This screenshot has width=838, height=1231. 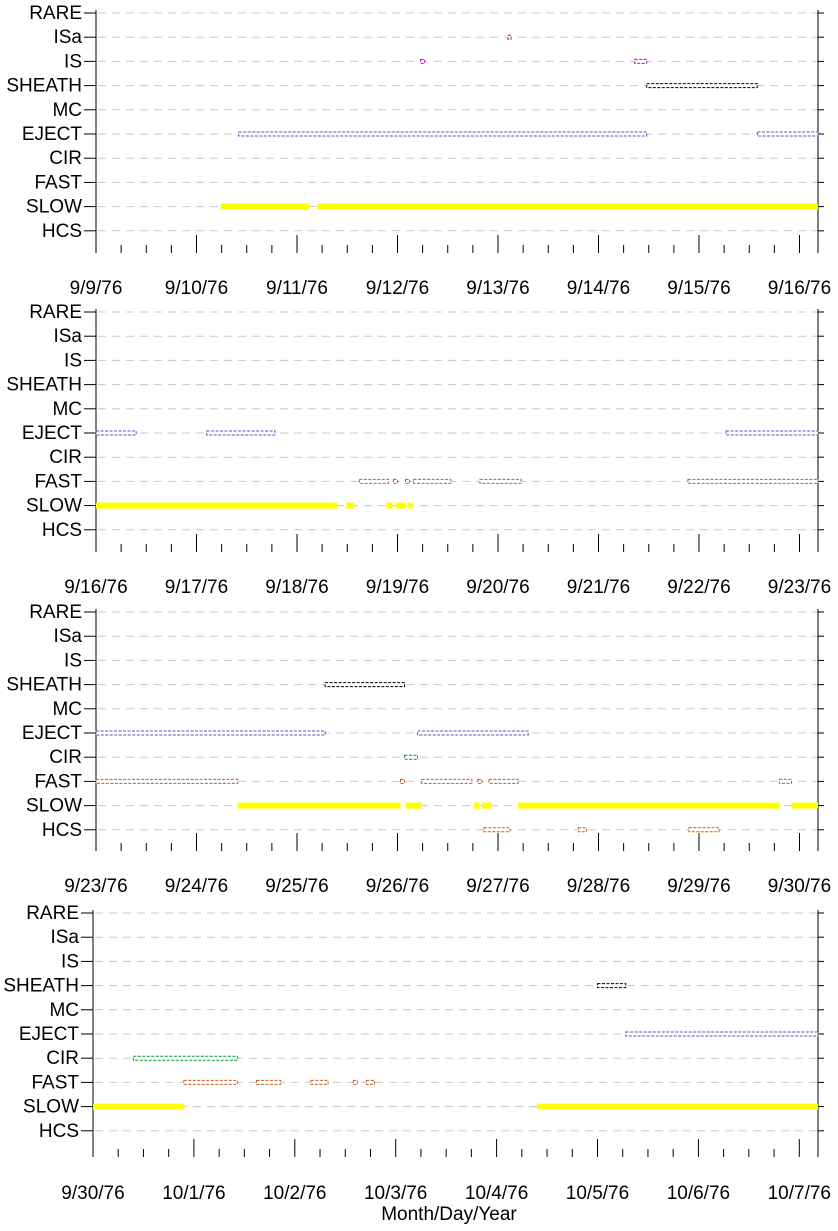 I want to click on x-tick-label: 10/1/76, so click(x=193, y=1193).